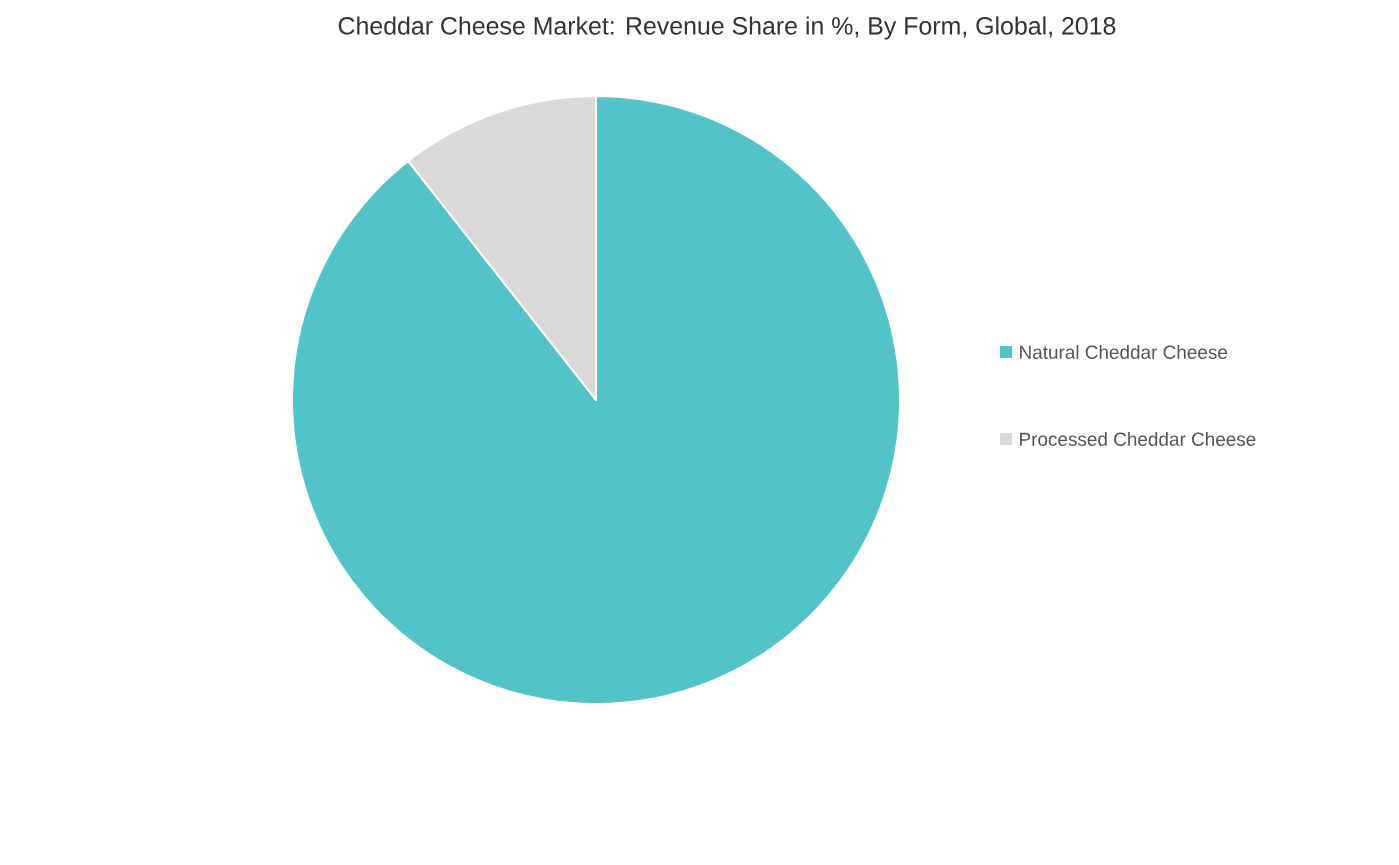 Image resolution: width=1399 pixels, height=865 pixels. Describe the element at coordinates (1124, 352) in the screenshot. I see `legend-label: Natural Cheddar Cheese` at that location.